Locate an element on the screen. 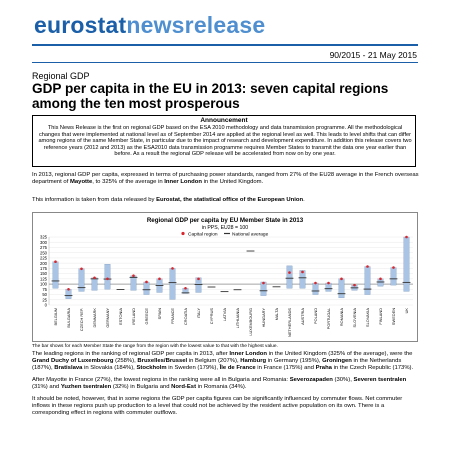  x-tick-label: LITHUANIA is located at coordinates (237, 318).